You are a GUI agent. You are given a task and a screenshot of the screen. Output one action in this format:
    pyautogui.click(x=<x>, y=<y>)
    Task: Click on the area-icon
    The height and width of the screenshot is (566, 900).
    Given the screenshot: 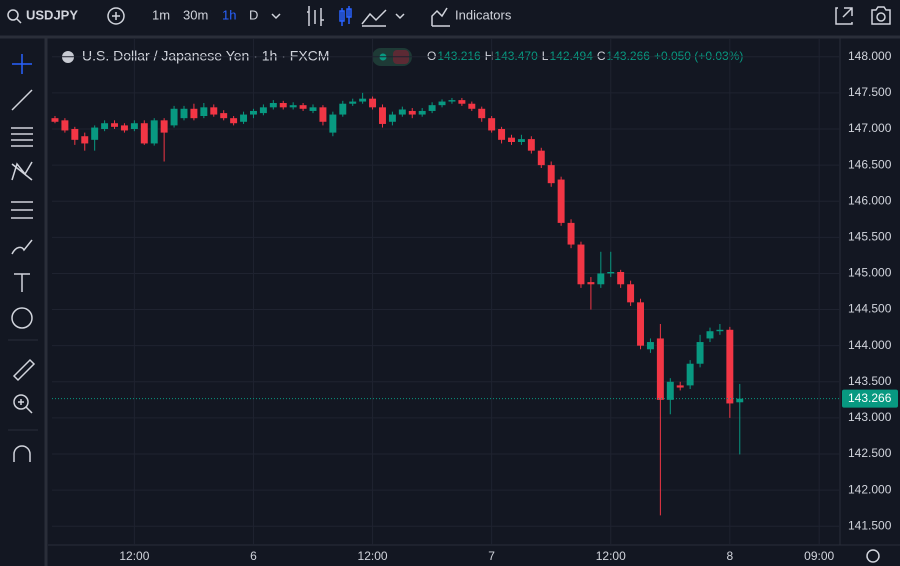 What is the action you would take?
    pyautogui.click(x=374, y=18)
    